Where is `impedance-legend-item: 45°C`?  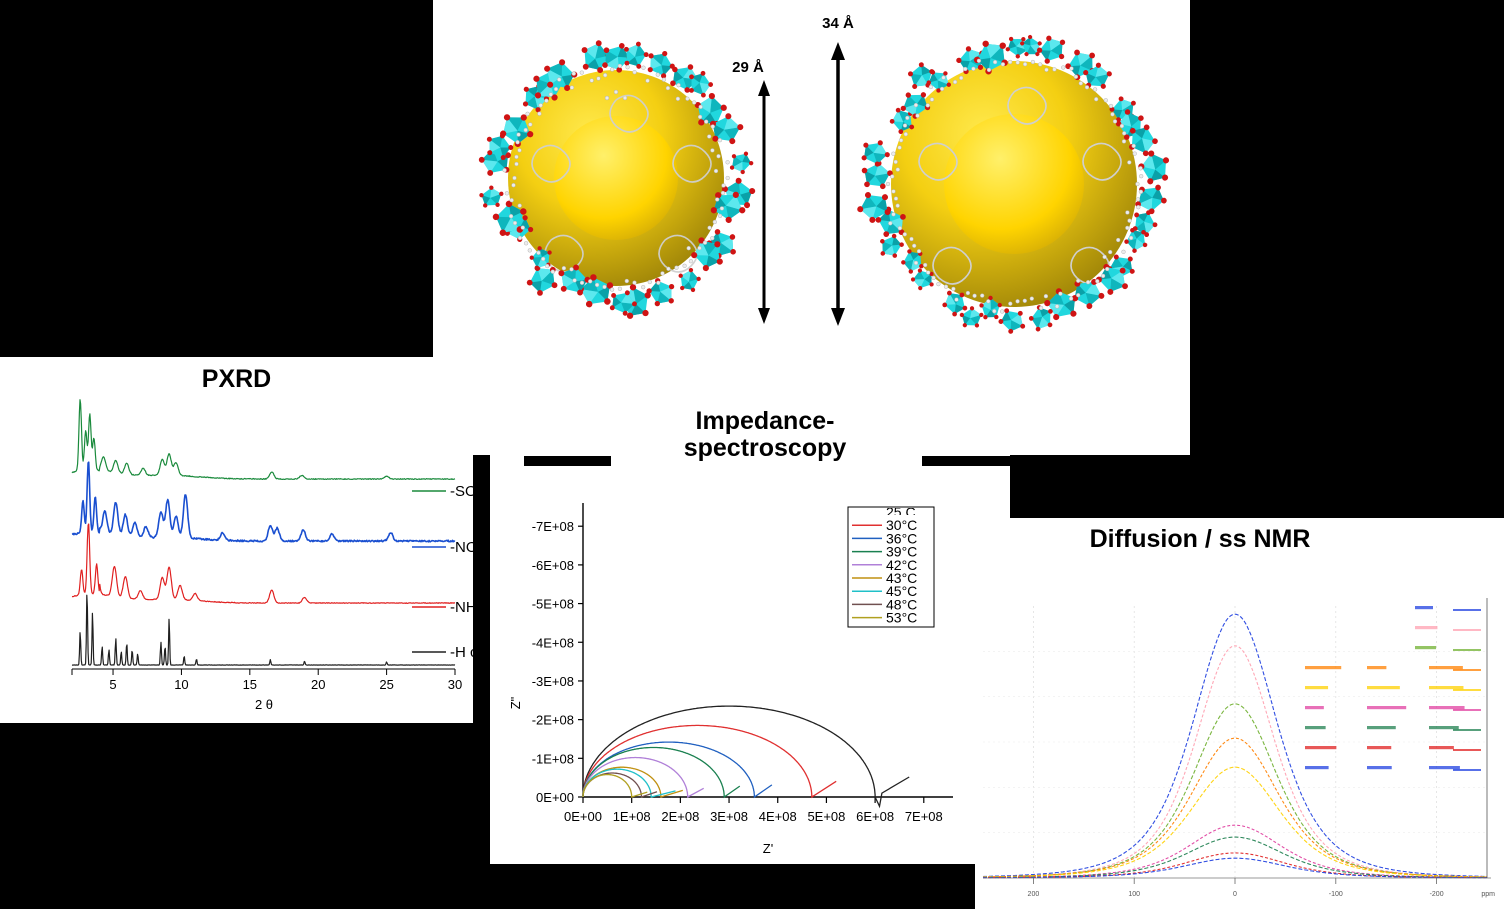
impedance-legend-item: 45°C is located at coordinates (901, 591).